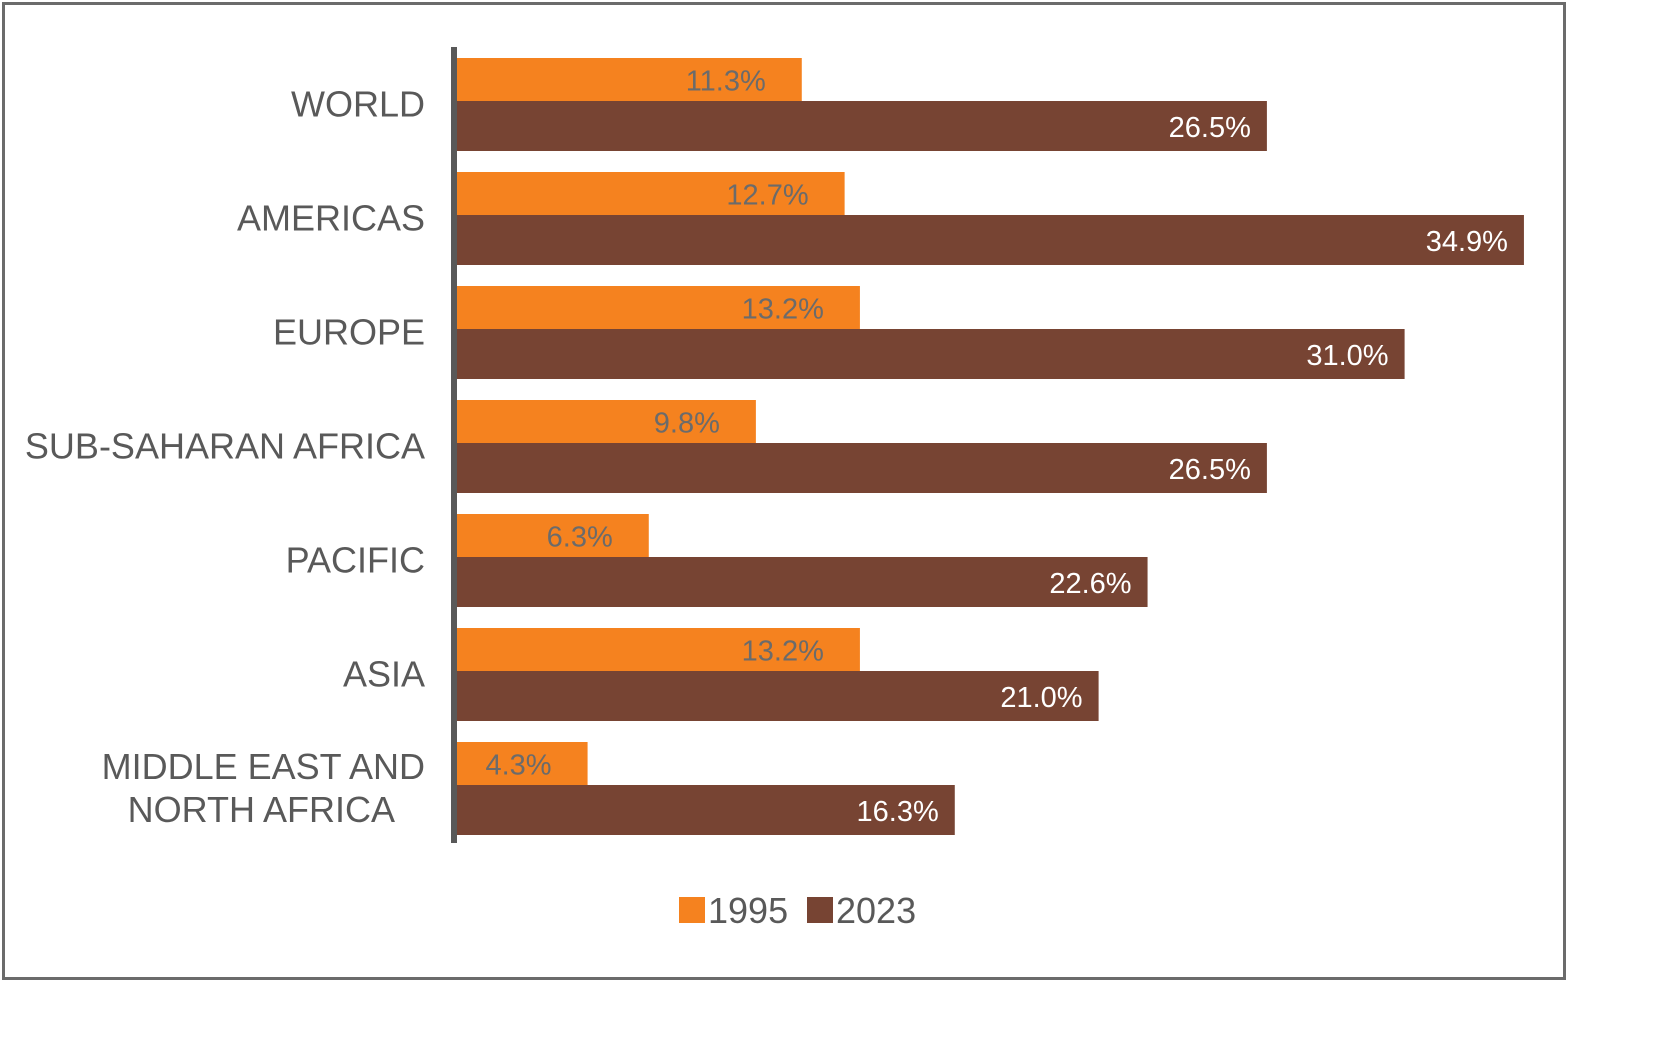  I want to click on legend-label-1995: 1995, so click(748, 910).